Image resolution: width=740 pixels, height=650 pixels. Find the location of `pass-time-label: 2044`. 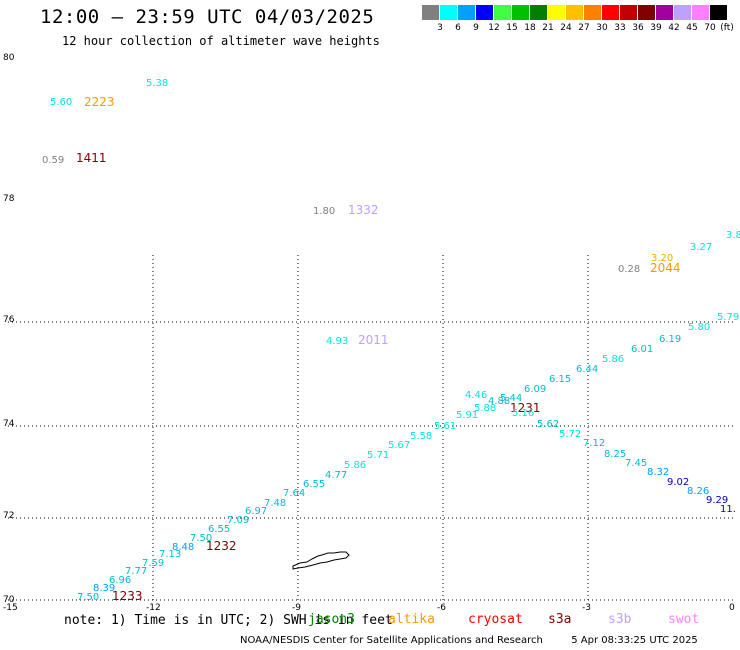

pass-time-label: 2044 is located at coordinates (665, 268).